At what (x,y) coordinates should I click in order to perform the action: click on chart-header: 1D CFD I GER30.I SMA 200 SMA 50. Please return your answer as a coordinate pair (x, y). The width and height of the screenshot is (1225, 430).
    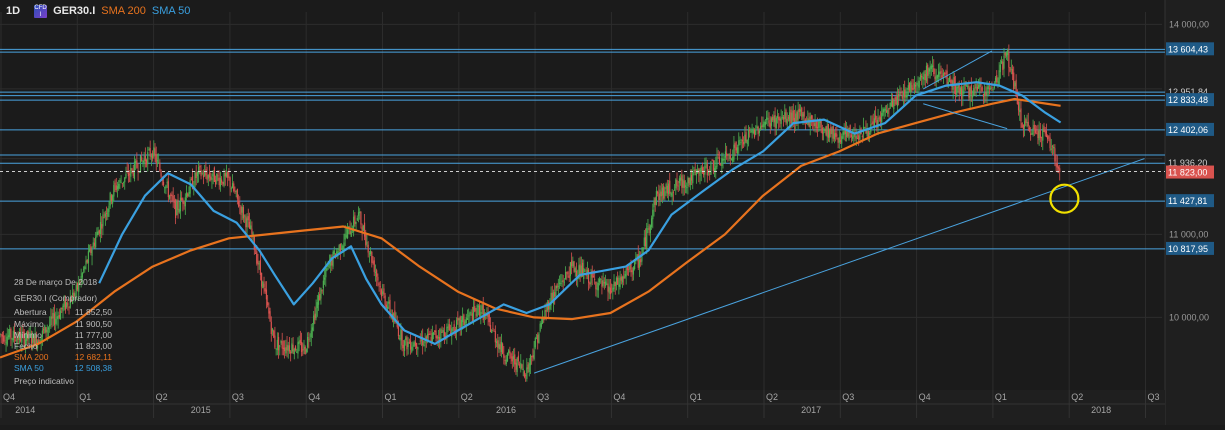
    Looking at the image, I should click on (98, 11).